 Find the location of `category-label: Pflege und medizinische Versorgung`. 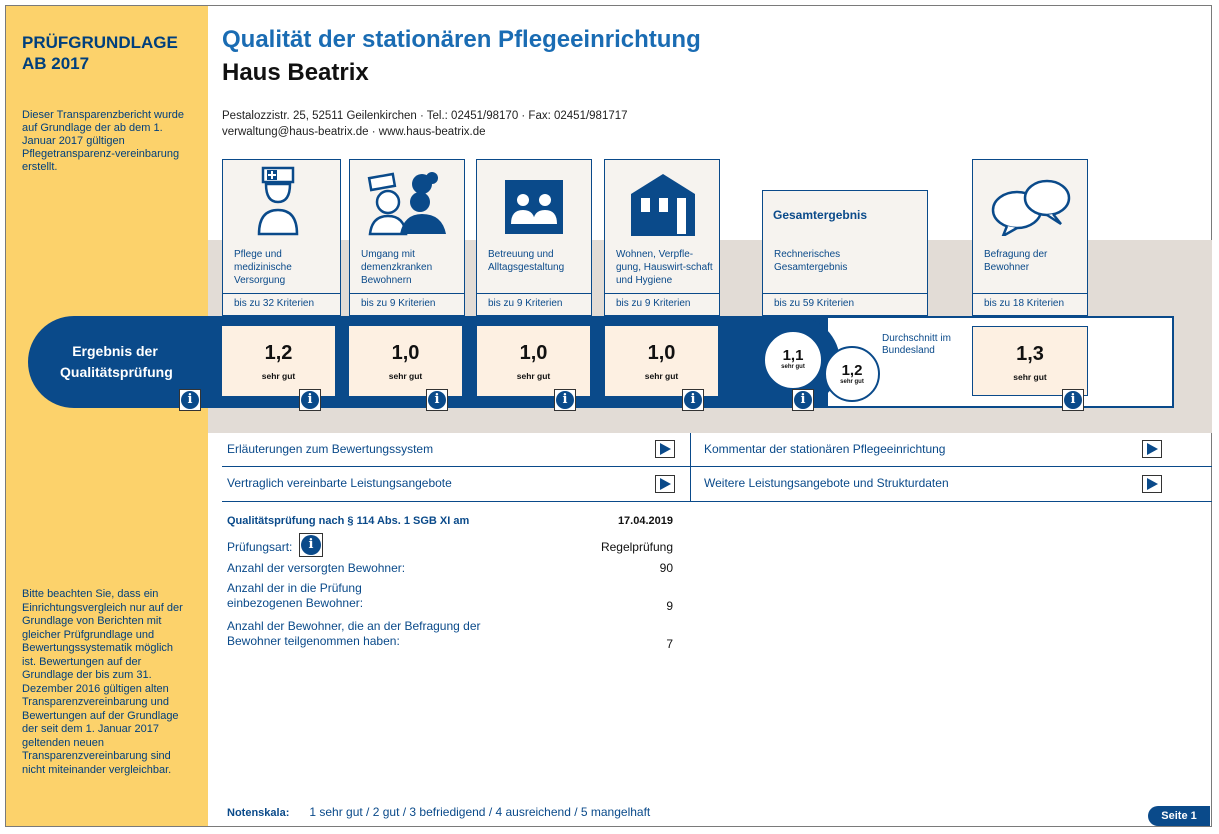

category-label: Pflege und medizinische Versorgung is located at coordinates (263, 267).